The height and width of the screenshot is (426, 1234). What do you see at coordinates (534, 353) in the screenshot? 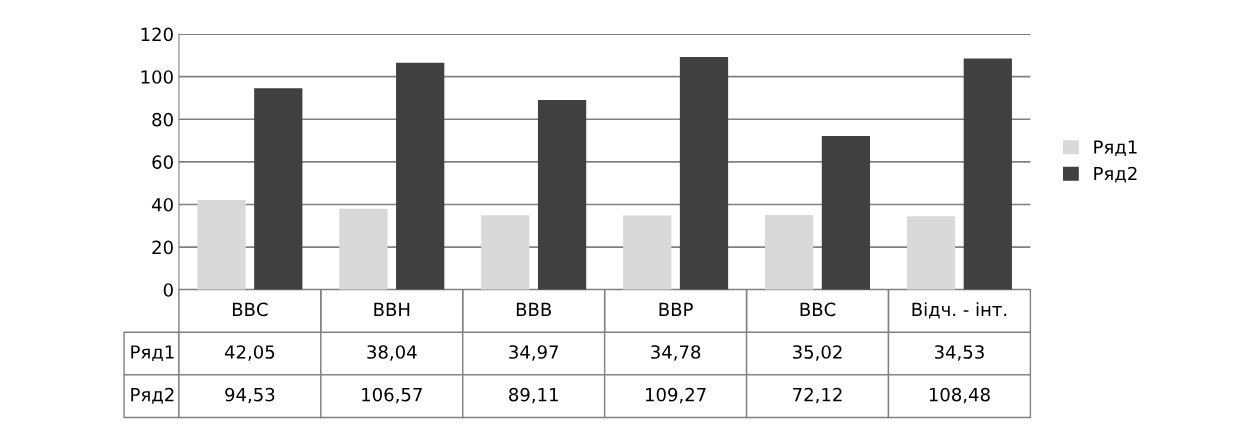
I see `data-label: 34,97` at bounding box center [534, 353].